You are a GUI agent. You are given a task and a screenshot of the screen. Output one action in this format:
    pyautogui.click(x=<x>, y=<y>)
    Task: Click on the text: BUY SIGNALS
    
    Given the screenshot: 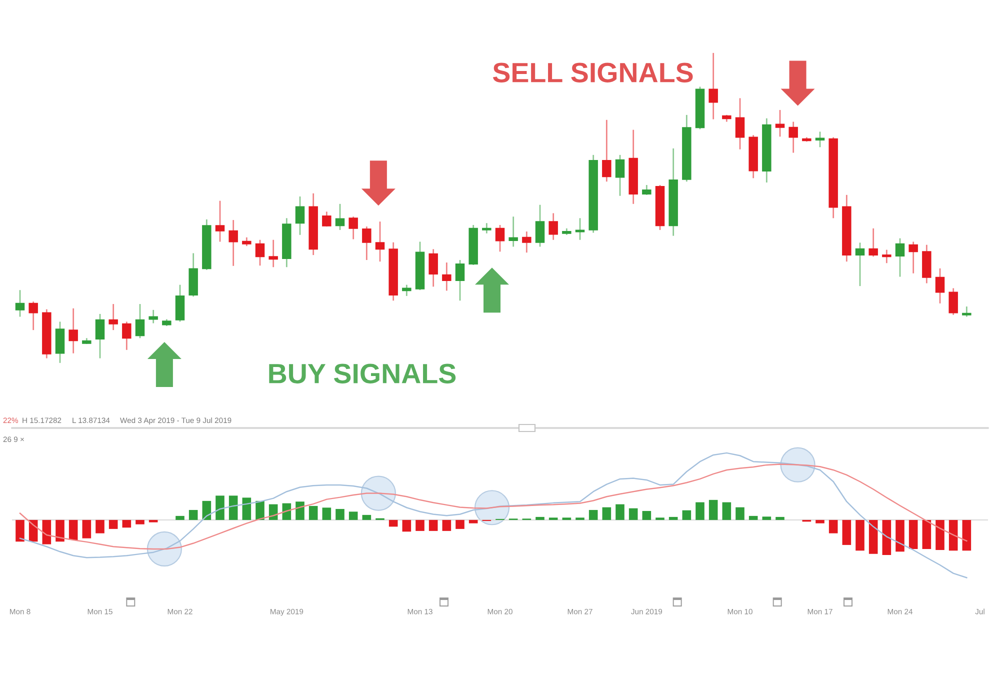 What is the action you would take?
    pyautogui.click(x=362, y=374)
    